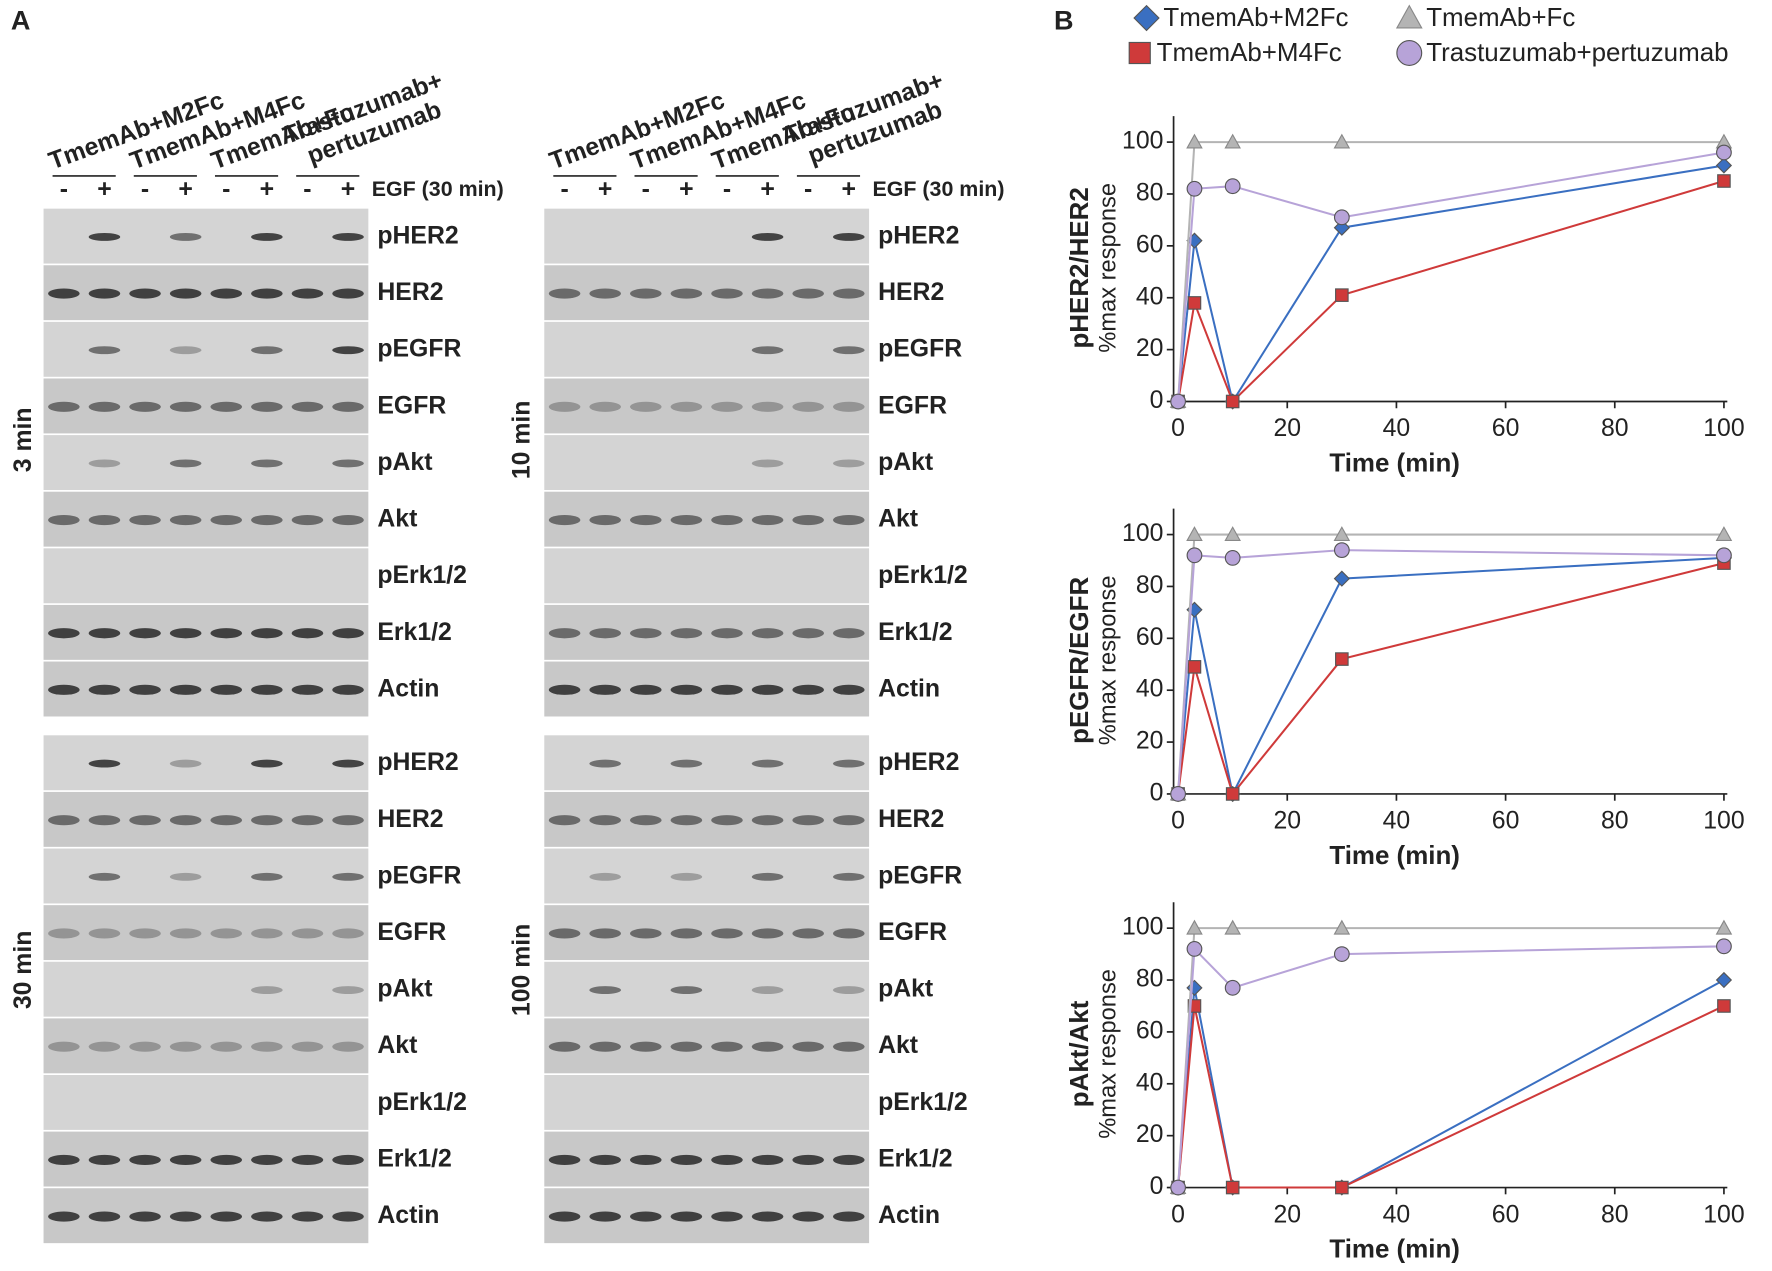 This screenshot has width=1772, height=1271. What do you see at coordinates (1409, 53) in the screenshot?
I see `legend-marker` at bounding box center [1409, 53].